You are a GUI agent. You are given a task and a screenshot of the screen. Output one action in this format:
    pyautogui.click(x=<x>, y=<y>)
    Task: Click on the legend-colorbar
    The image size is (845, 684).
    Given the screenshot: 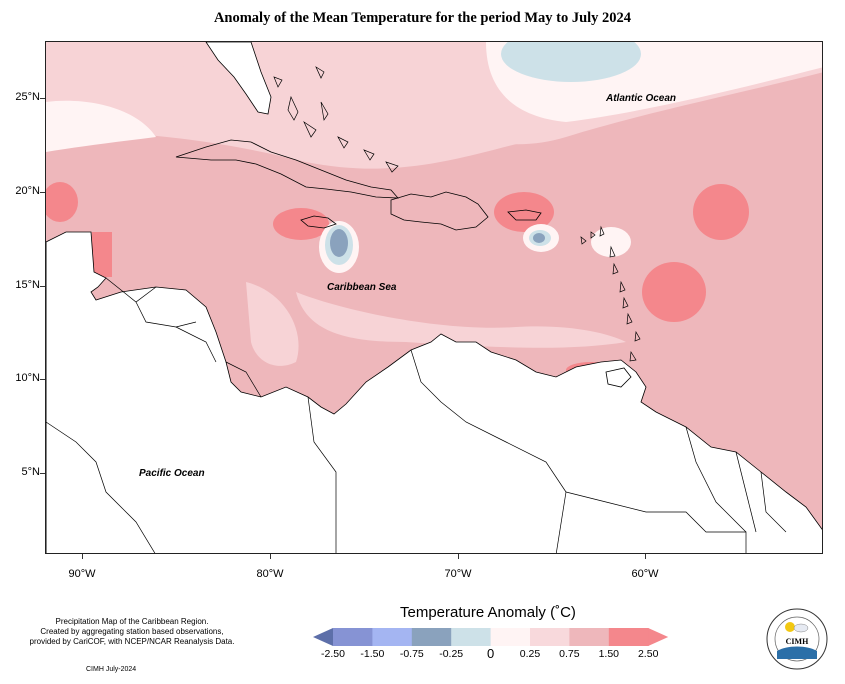 What is the action you would take?
    pyautogui.click(x=491, y=637)
    